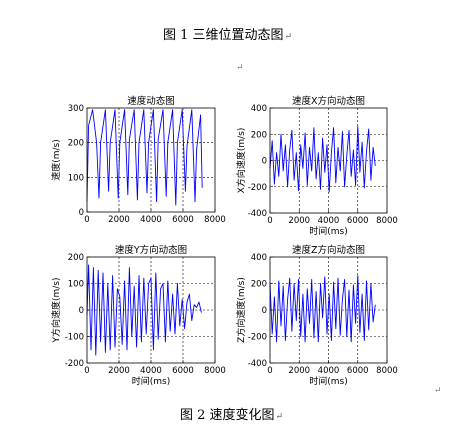 This screenshot has height=434, width=459. What do you see at coordinates (76, 285) in the screenshot?
I see `y-speed-y-tick-label: 100` at bounding box center [76, 285].